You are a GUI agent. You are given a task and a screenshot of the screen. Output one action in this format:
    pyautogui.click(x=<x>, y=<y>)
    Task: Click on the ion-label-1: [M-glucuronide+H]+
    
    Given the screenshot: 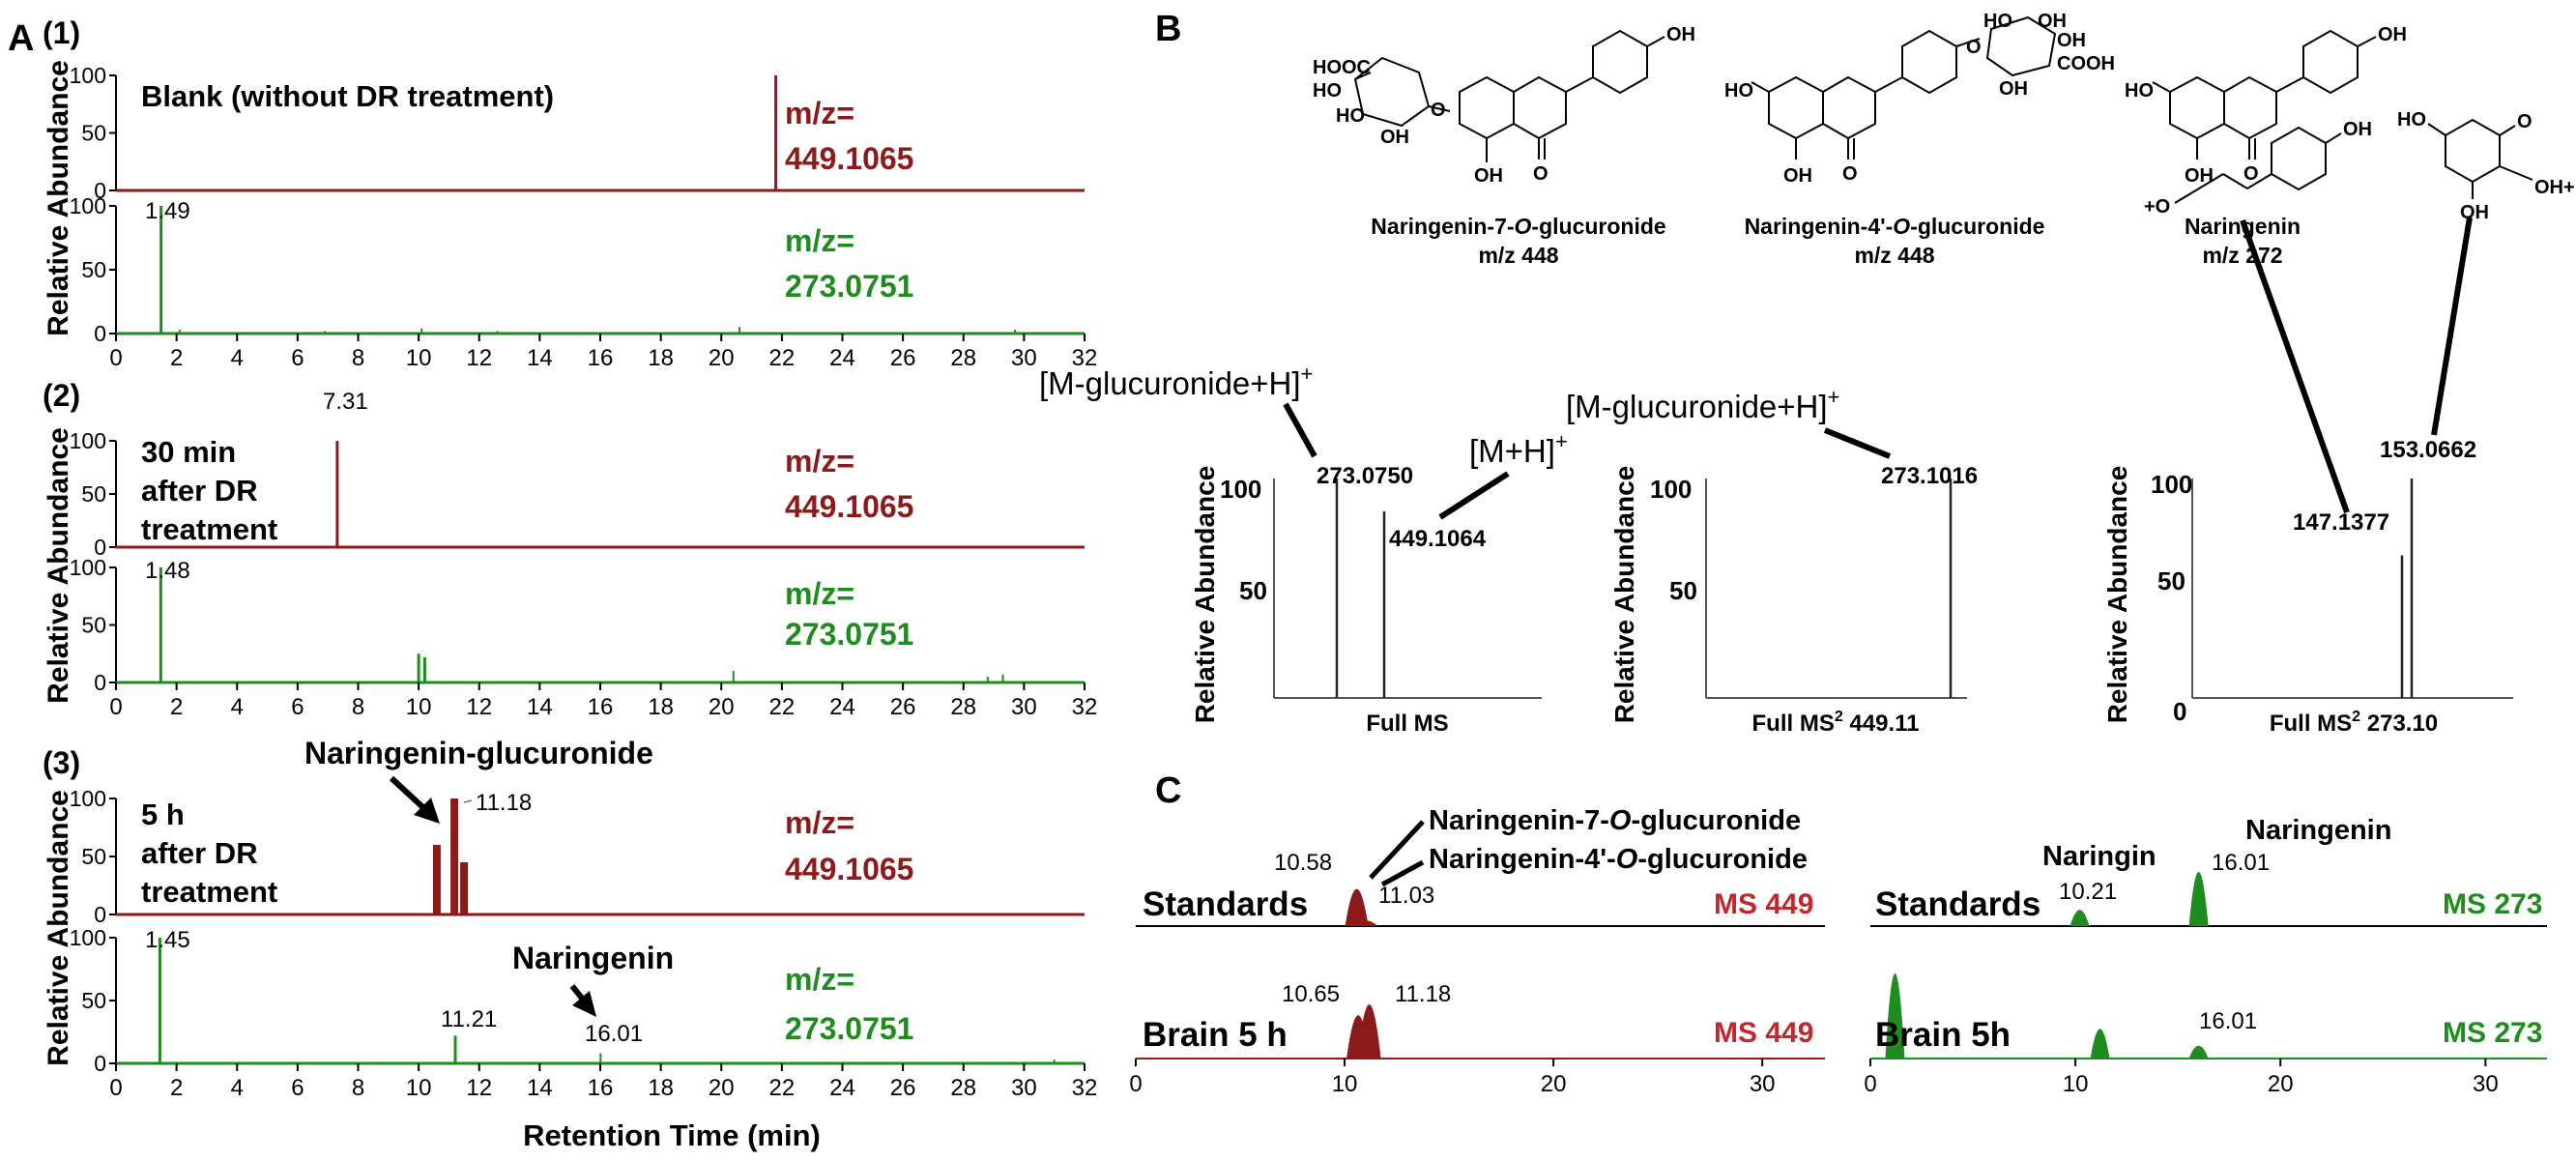 What is the action you would take?
    pyautogui.click(x=1176, y=382)
    